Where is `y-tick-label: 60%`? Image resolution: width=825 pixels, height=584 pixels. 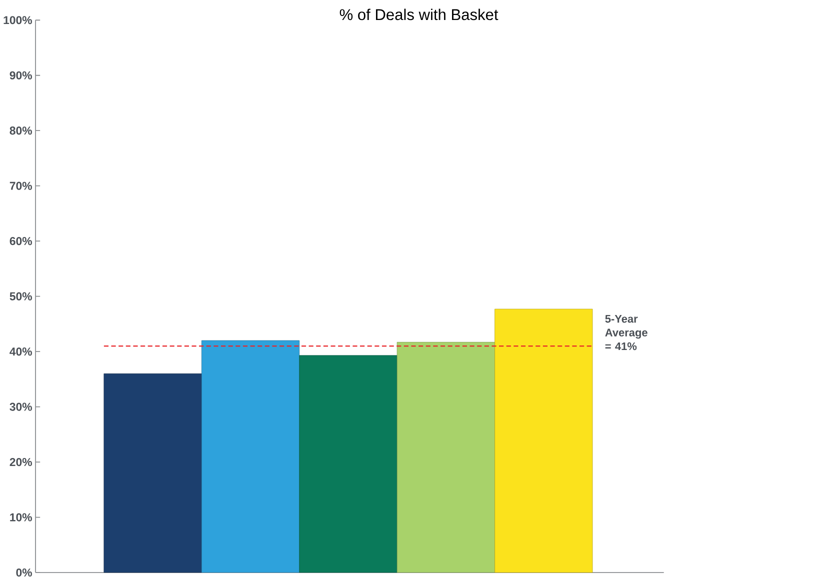 y-tick-label: 60% is located at coordinates (21, 241).